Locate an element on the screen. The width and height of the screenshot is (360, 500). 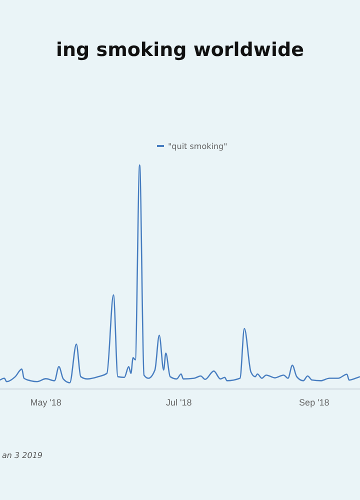
text: an 3 2019 is located at coordinates (22, 455).